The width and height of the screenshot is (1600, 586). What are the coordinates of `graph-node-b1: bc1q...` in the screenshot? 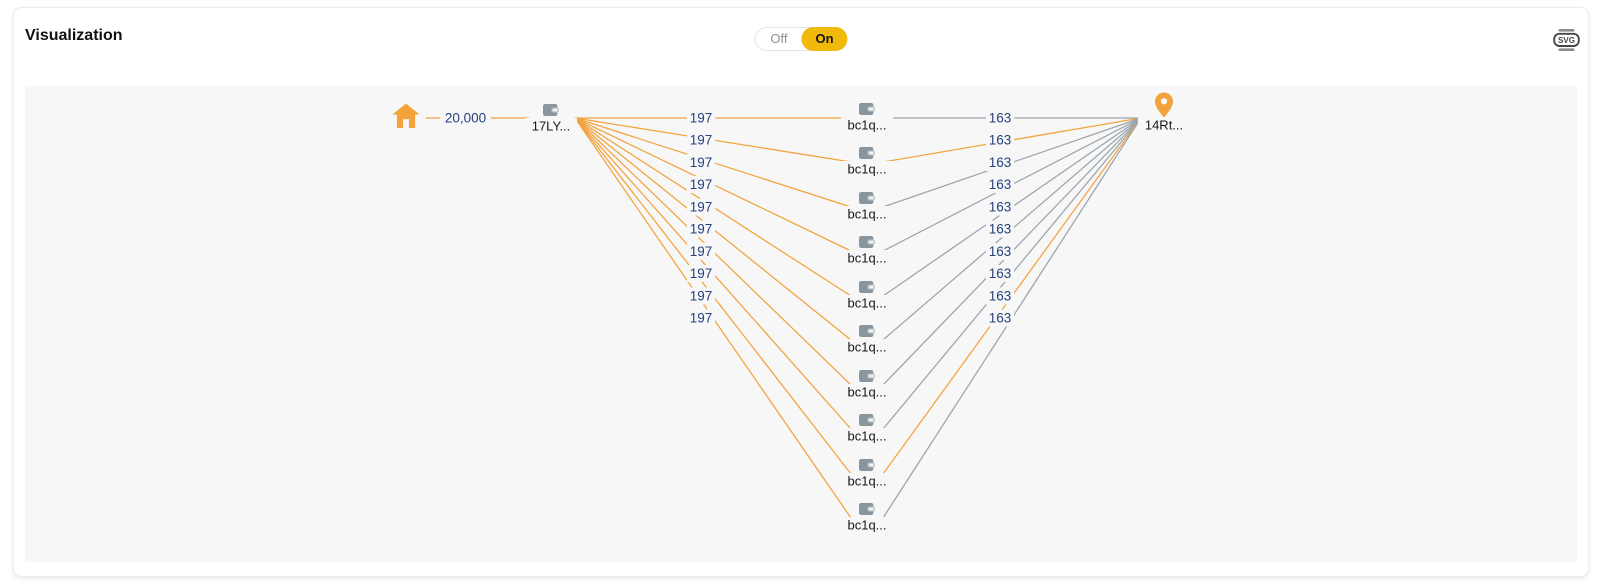 It's located at (867, 118).